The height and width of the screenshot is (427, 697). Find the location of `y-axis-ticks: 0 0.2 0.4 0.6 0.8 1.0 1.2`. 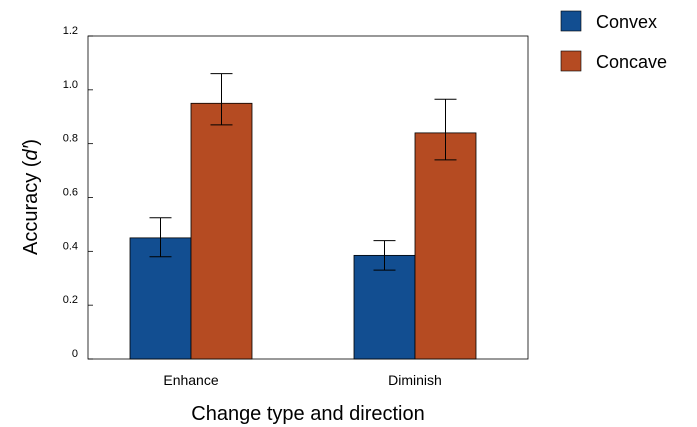

y-axis-ticks: 0 0.2 0.4 0.6 0.8 1.0 1.2 is located at coordinates (78, 192).